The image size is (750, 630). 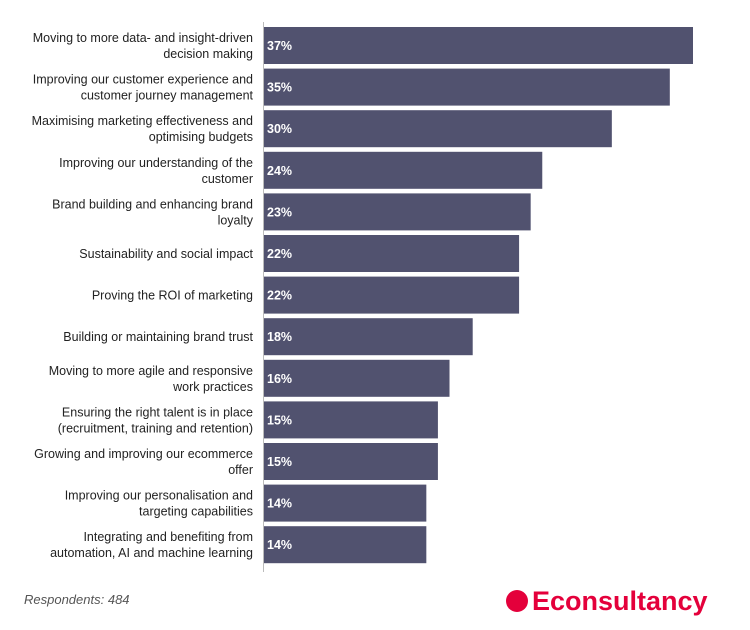 What do you see at coordinates (151, 553) in the screenshot?
I see `category-label-line: automation, AI and machine learning` at bounding box center [151, 553].